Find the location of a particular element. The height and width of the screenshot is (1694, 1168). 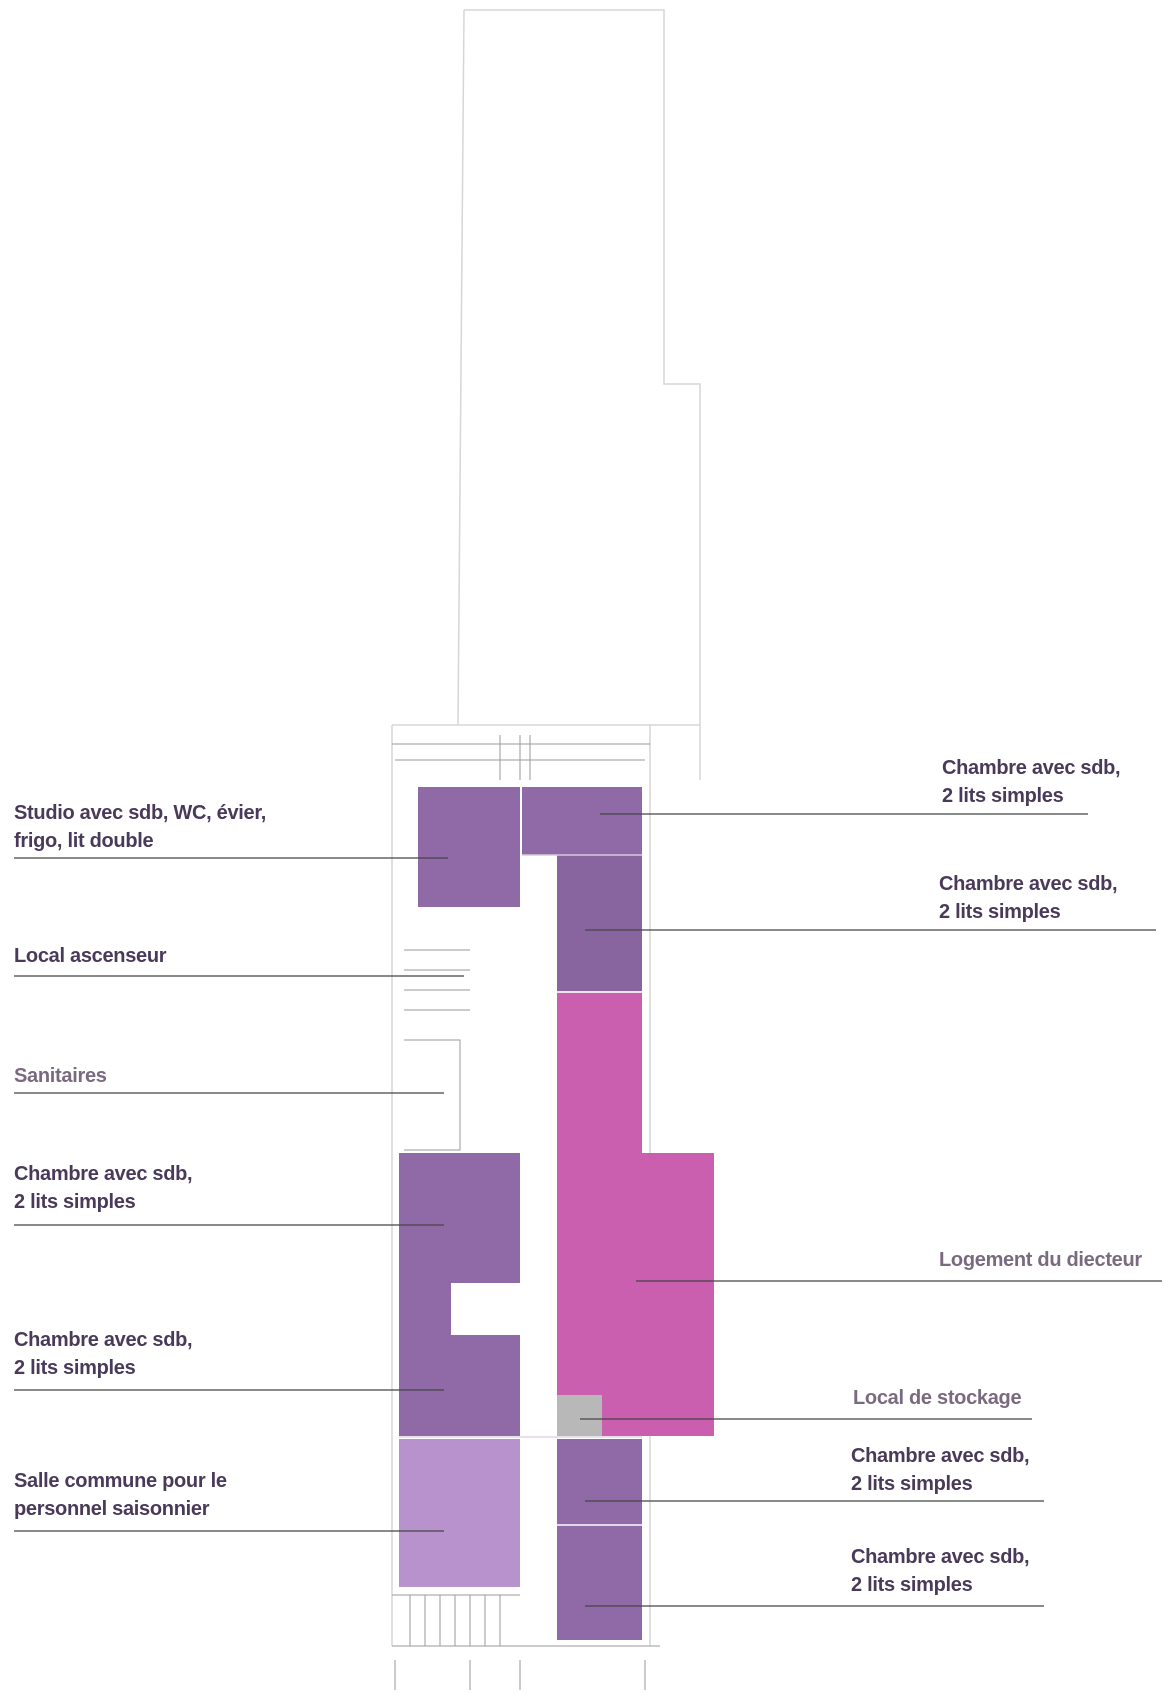

label-chambre-right-3-line1: Chambre avec sdb, is located at coordinates (940, 1456).